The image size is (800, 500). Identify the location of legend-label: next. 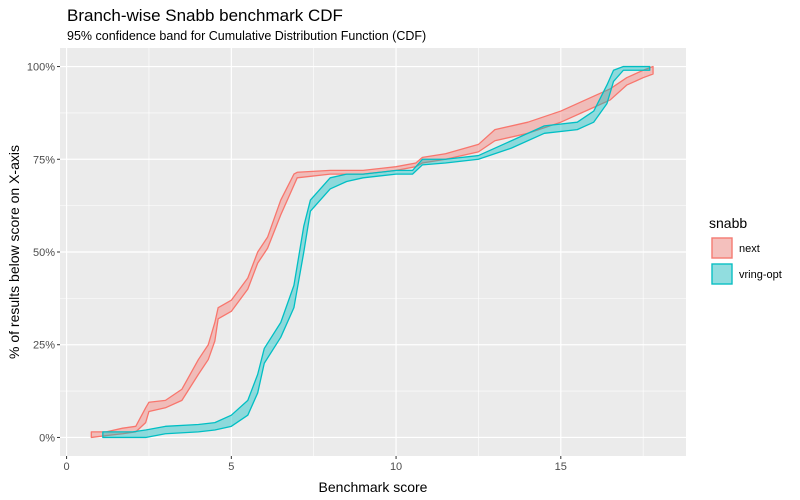
(749, 249).